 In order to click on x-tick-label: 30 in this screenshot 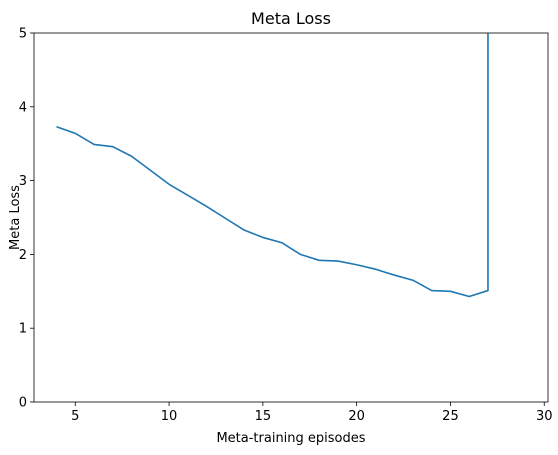, I will do `click(544, 416)`.